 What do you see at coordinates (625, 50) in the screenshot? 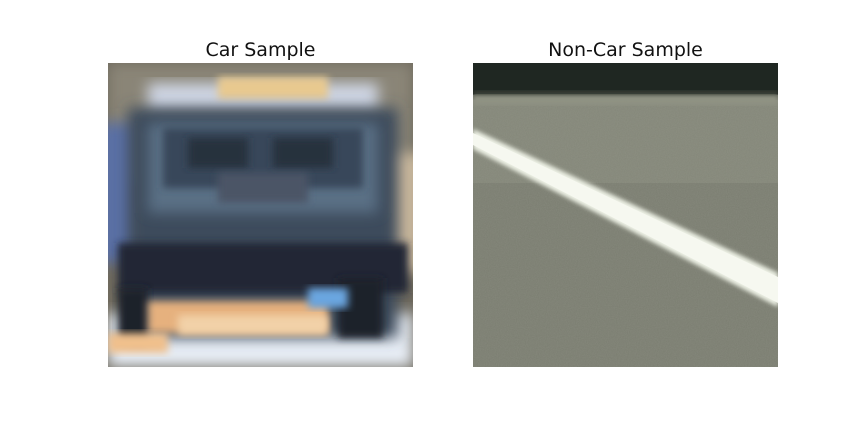
I see `non-car-sample-title: Non-Car Sample` at bounding box center [625, 50].